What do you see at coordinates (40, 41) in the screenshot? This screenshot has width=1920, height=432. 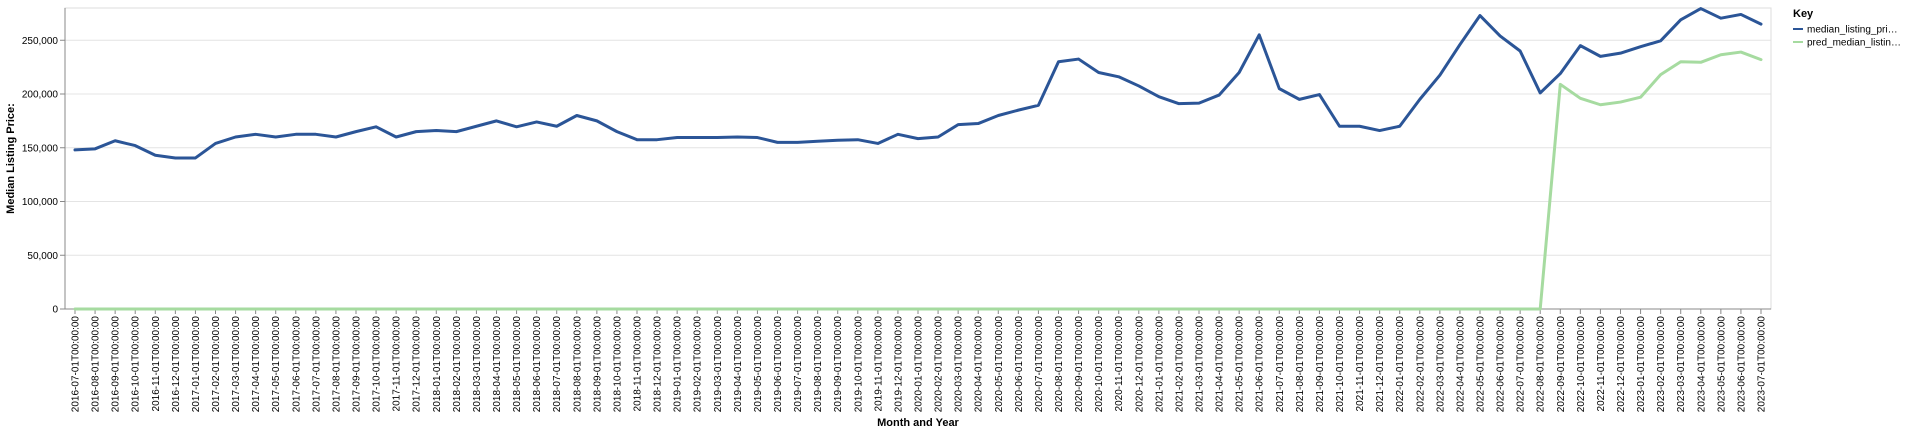 I see `y-tick-label: 250,000` at bounding box center [40, 41].